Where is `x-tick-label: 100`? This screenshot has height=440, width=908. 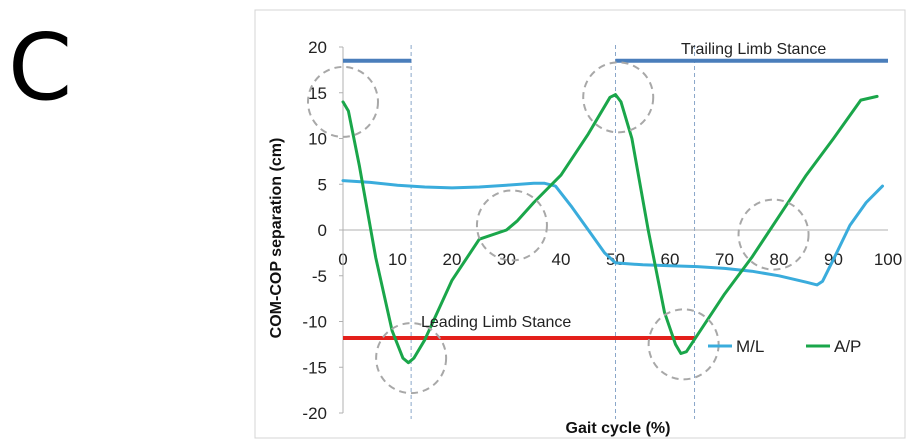 x-tick-label: 100 is located at coordinates (888, 259).